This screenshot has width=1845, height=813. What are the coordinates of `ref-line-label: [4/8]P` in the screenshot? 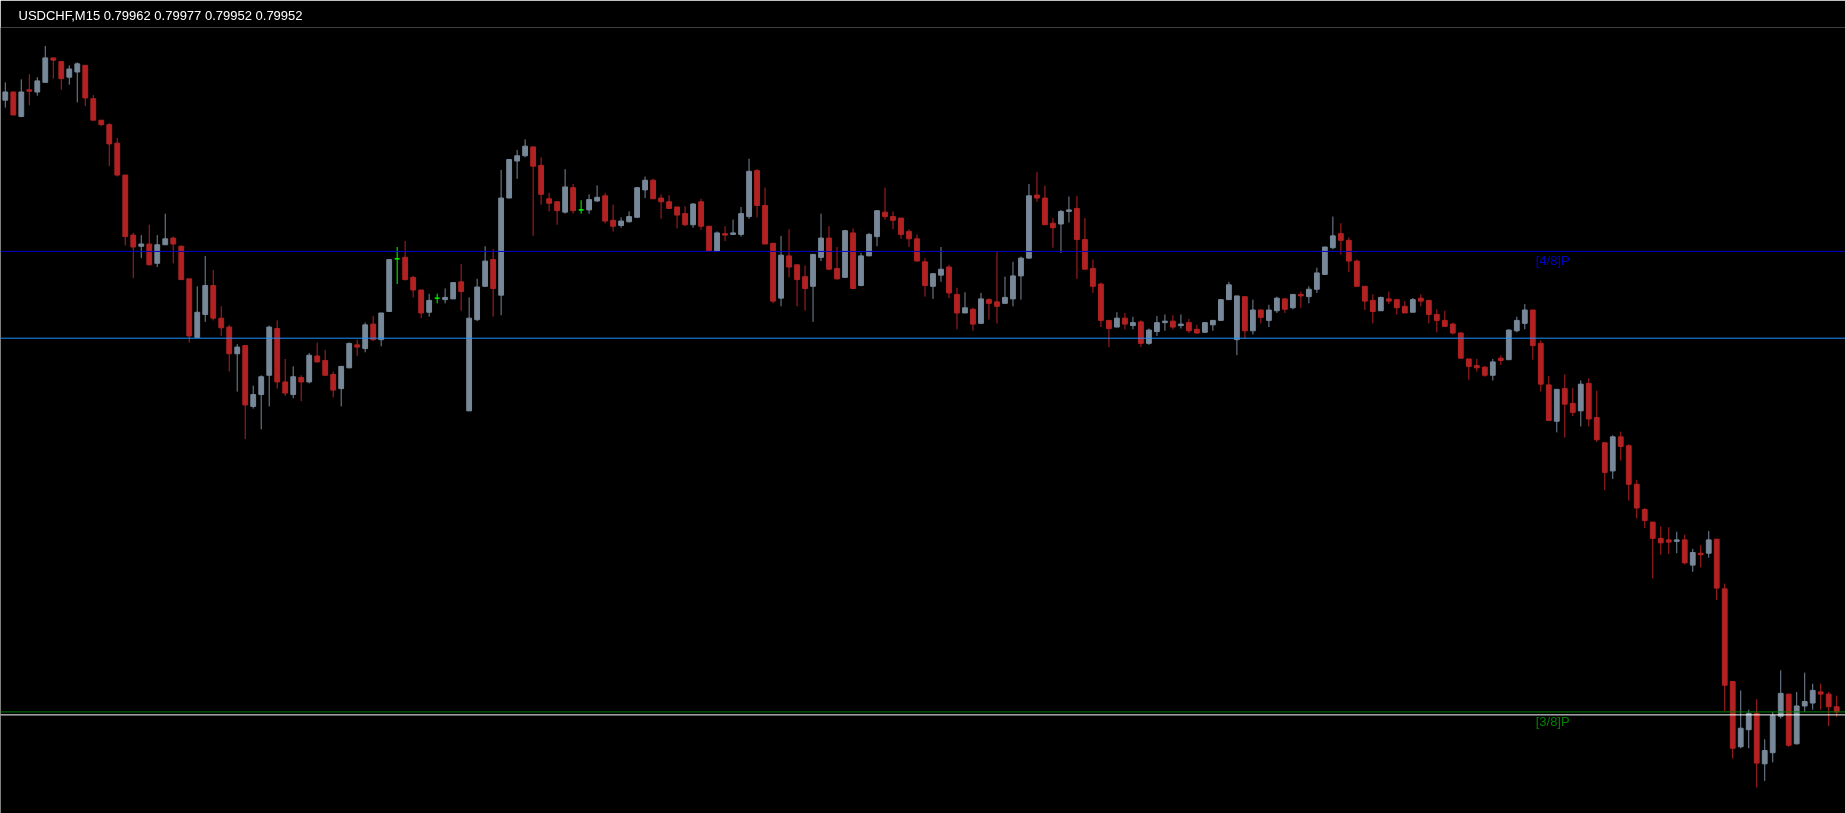 It's located at (1552, 261).